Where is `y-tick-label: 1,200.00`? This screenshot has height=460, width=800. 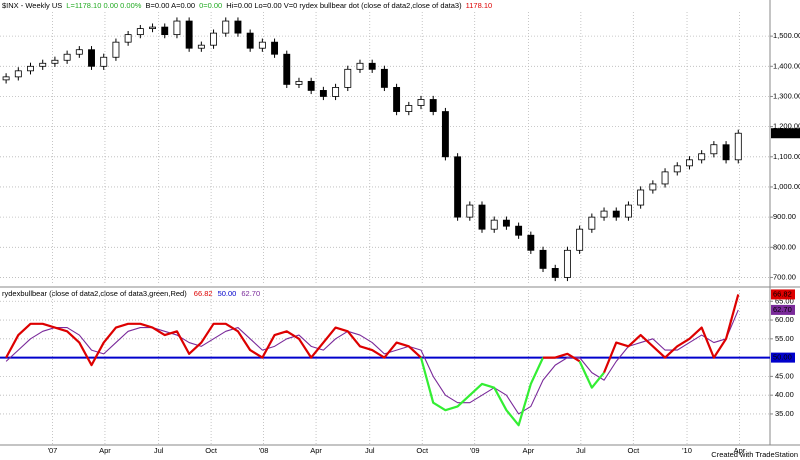 y-tick-label: 1,200.00 is located at coordinates (786, 126).